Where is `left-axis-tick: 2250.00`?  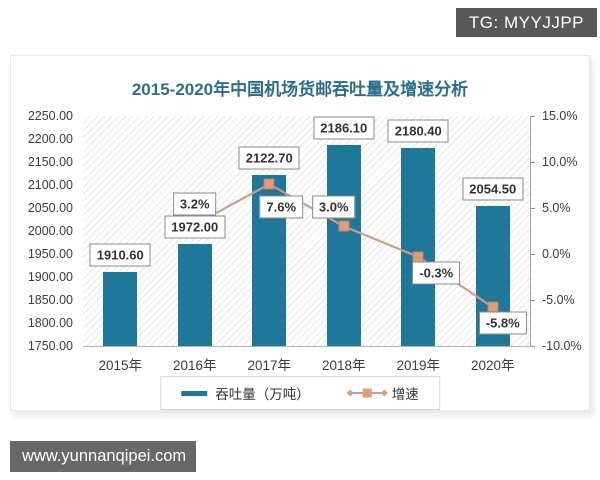
left-axis-tick: 2250.00 is located at coordinates (50, 116).